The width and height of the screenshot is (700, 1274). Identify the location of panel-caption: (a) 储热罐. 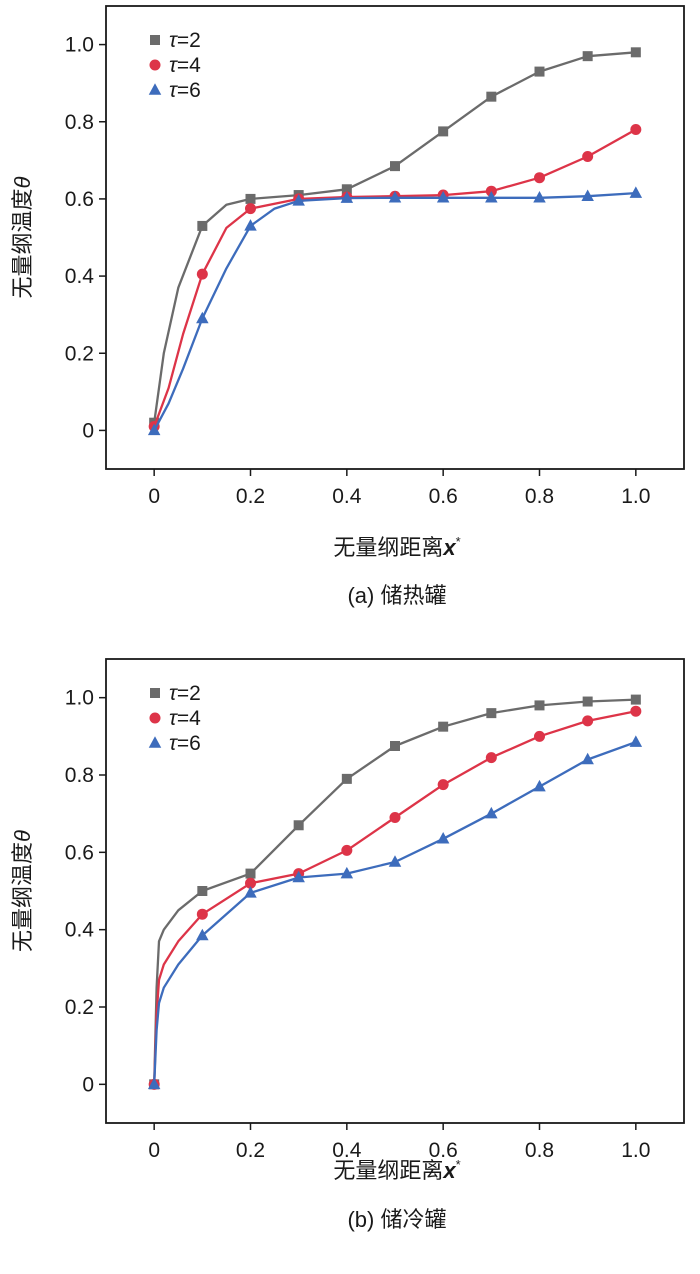
(396, 595).